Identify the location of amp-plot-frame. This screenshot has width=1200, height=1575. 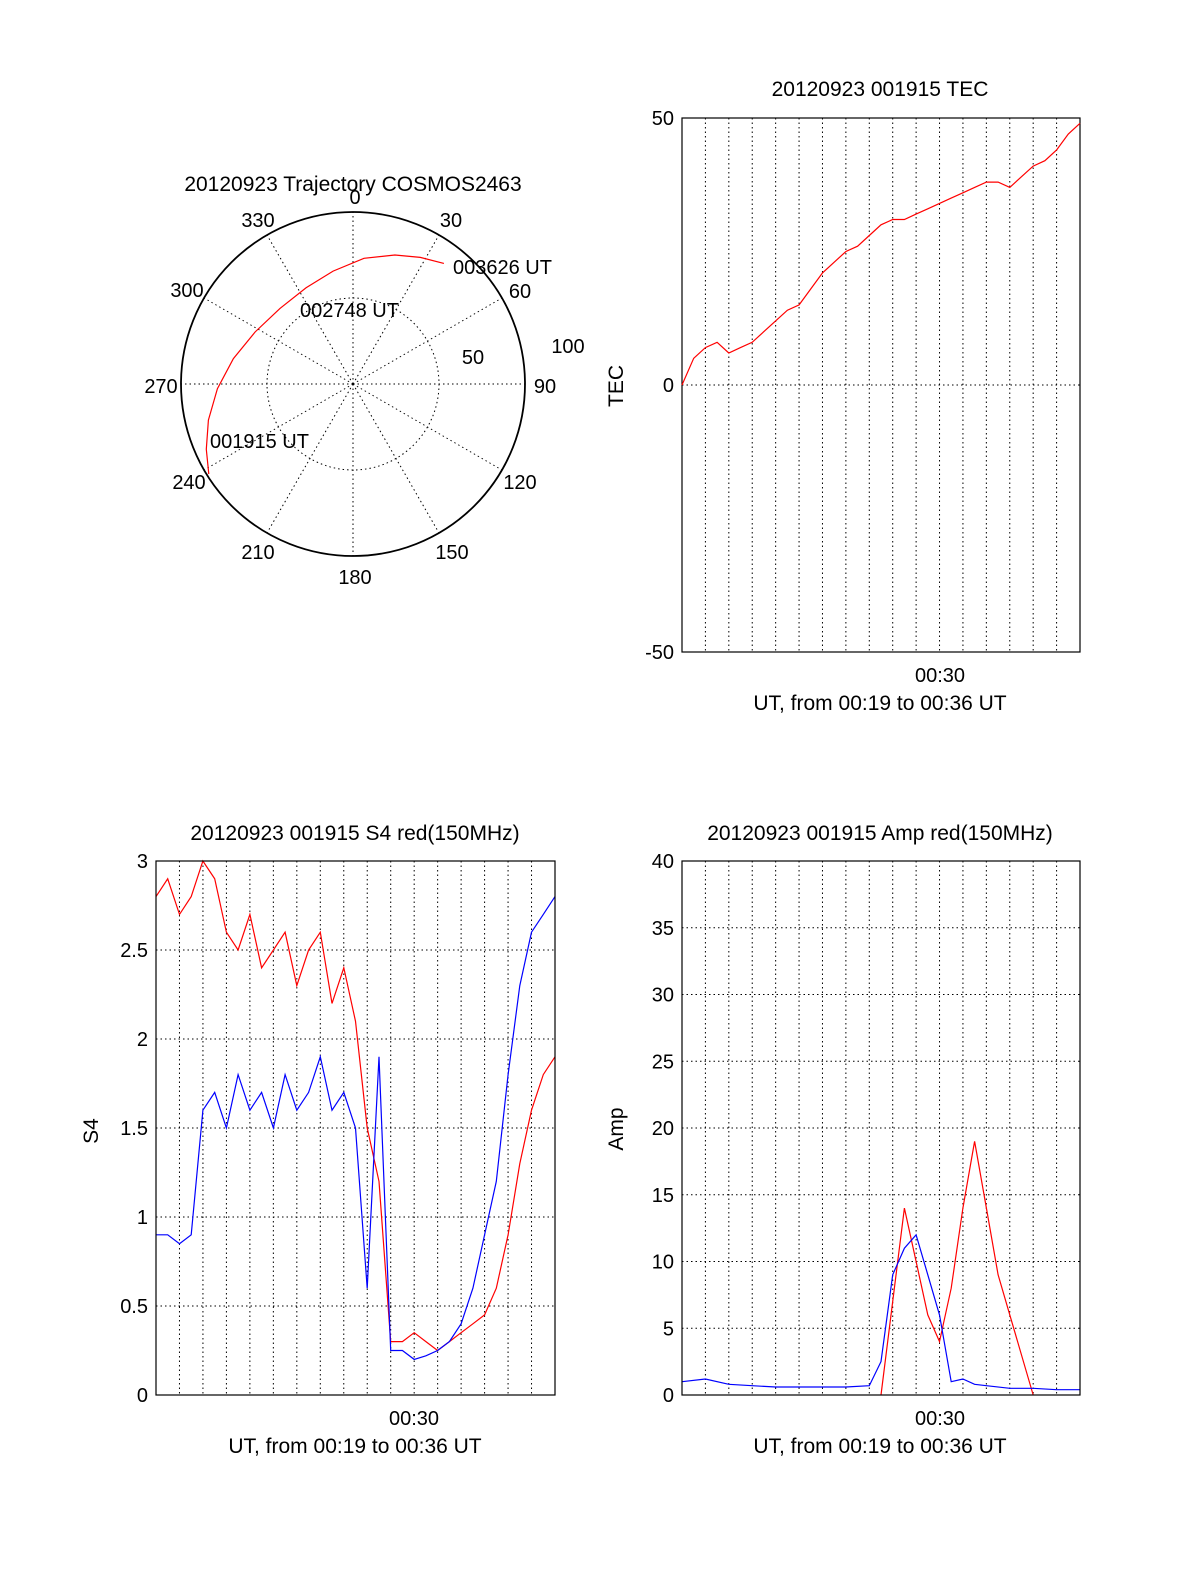
(881, 1128).